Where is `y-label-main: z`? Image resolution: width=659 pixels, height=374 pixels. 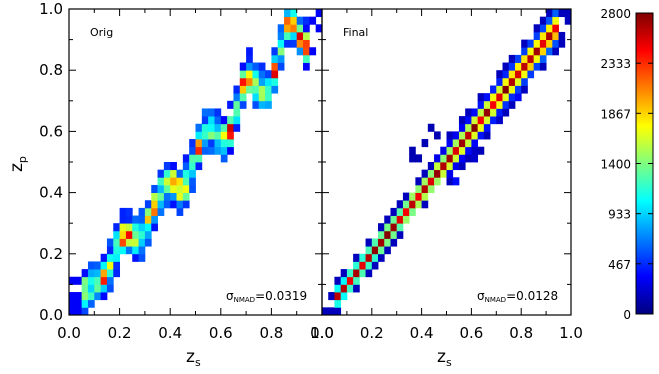 y-label-main: z is located at coordinates (17, 167).